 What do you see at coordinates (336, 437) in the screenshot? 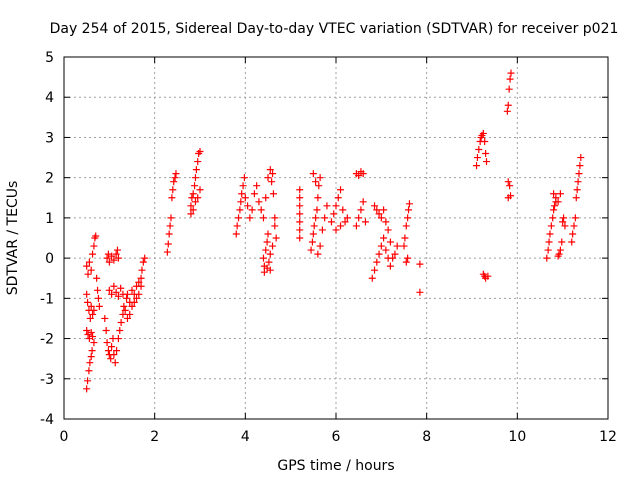
I see `x-tick-label: 6` at bounding box center [336, 437].